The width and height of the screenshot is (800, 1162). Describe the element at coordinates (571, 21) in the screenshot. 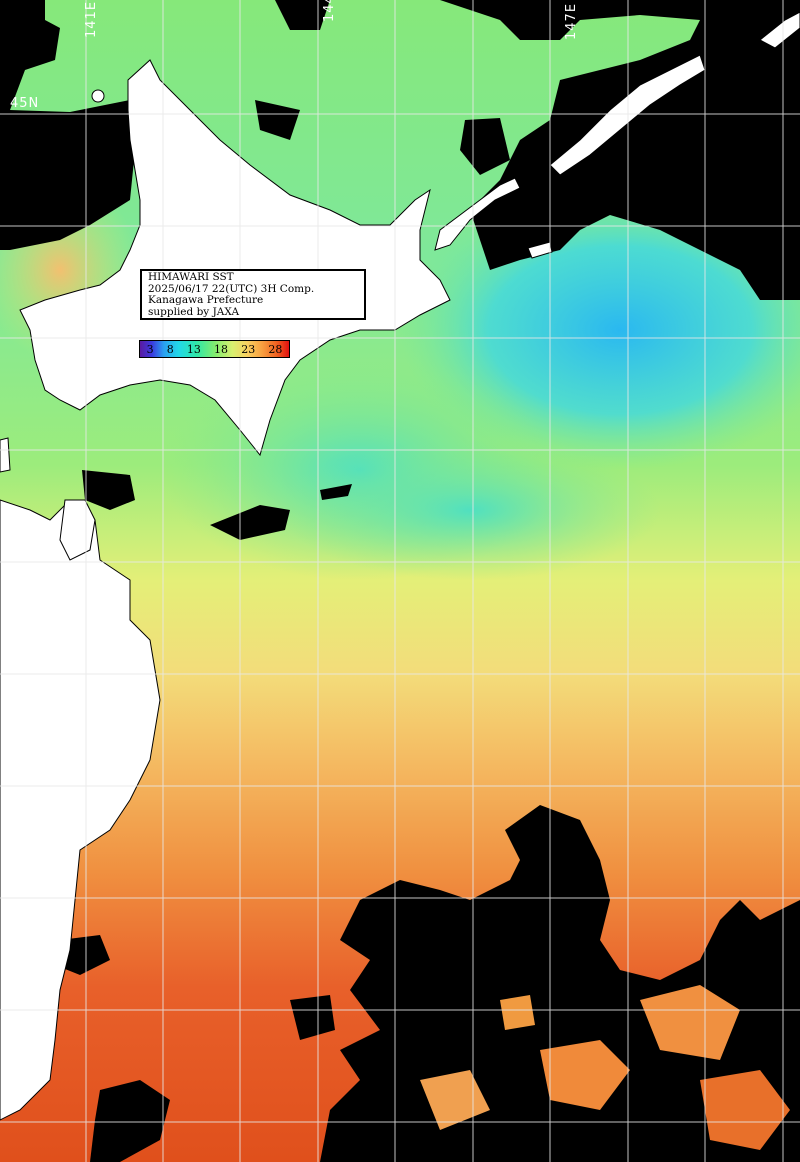

I see `lon-label-147e: 147E` at that location.